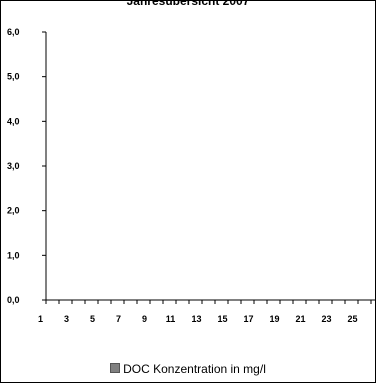 This screenshot has height=383, width=376. Describe the element at coordinates (26, 166) in the screenshot. I see `y-ticks: 0,0 1,0 2,0 3,0 4,0 5,0 6,0` at that location.